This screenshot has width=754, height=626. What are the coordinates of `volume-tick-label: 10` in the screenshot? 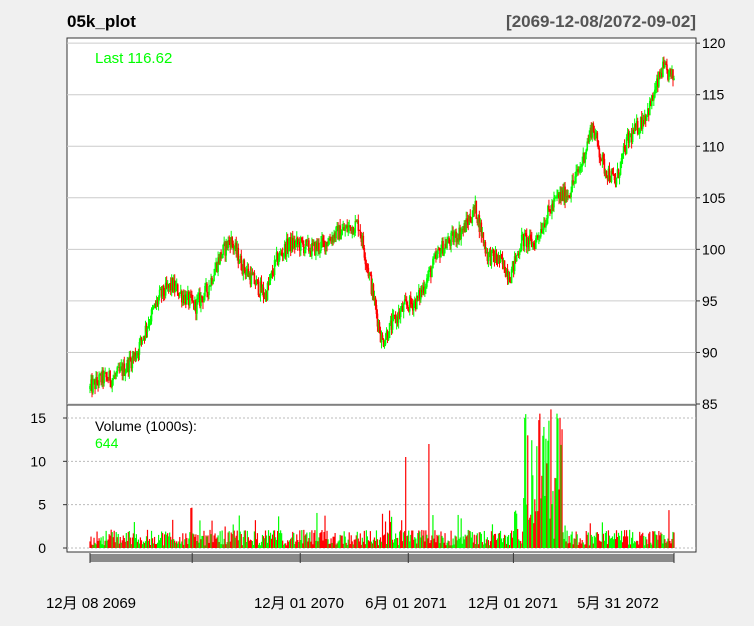 It's located at (38, 461).